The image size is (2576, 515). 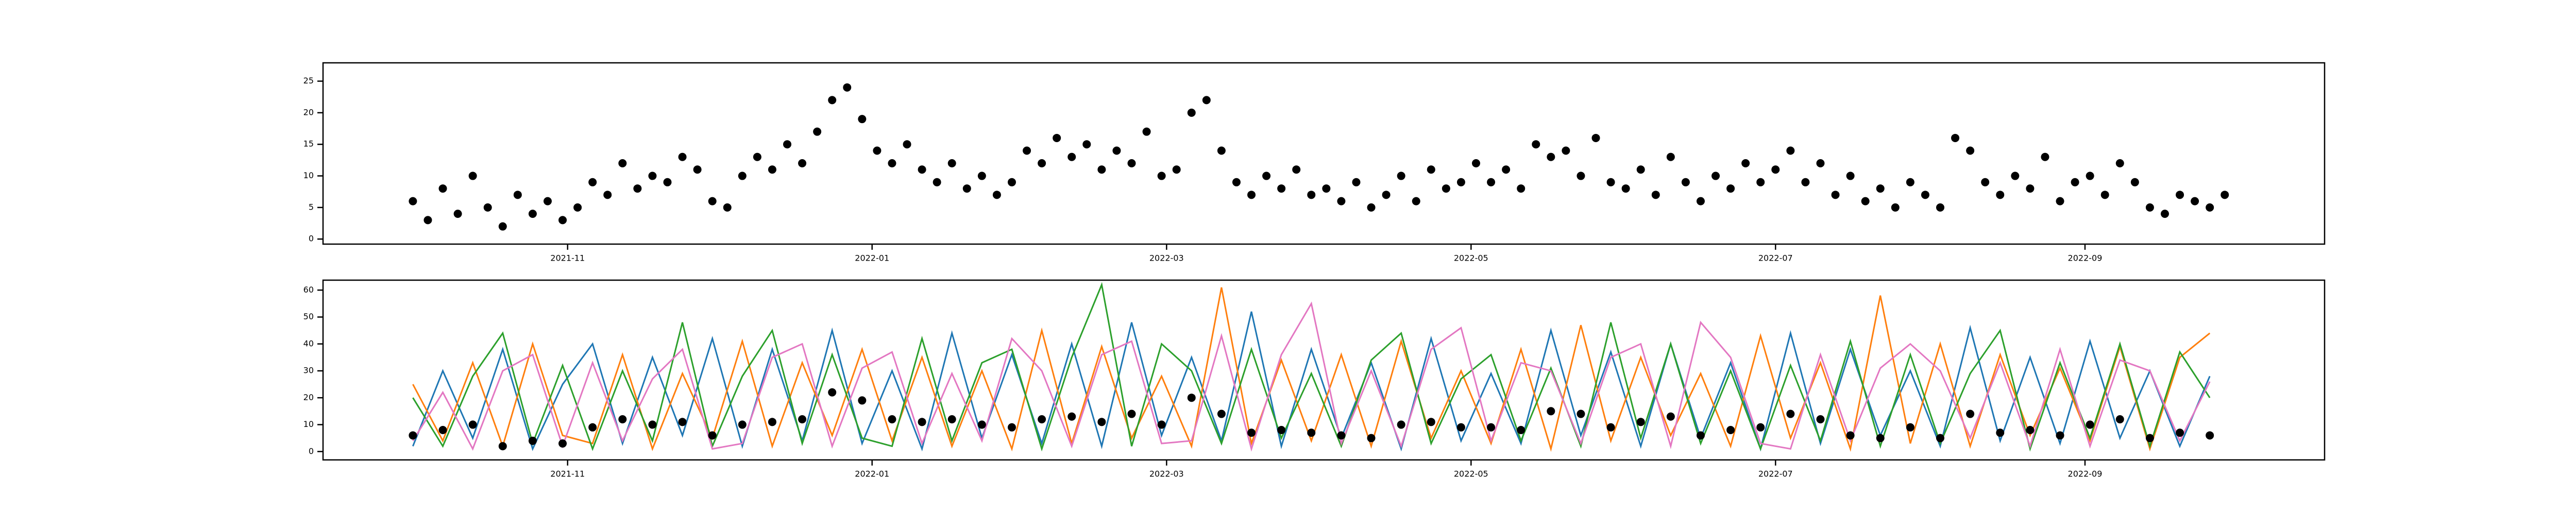 What do you see at coordinates (308, 81) in the screenshot?
I see `y-tick-label: 25` at bounding box center [308, 81].